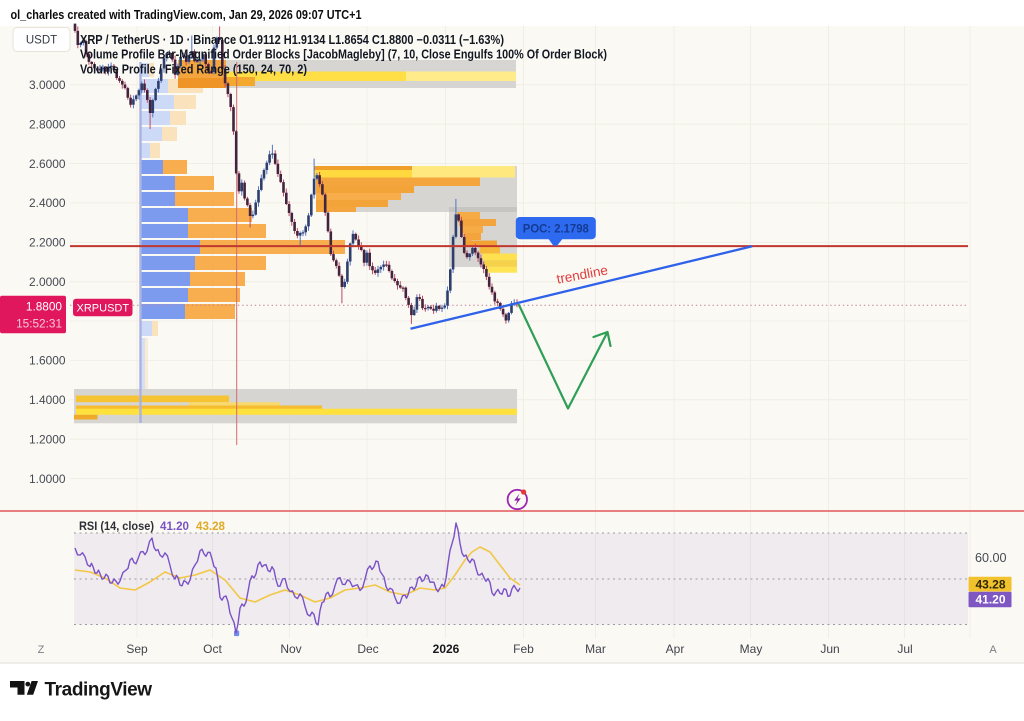 This screenshot has height=721, width=1024. What do you see at coordinates (993, 650) in the screenshot?
I see `svg-text: A` at bounding box center [993, 650].